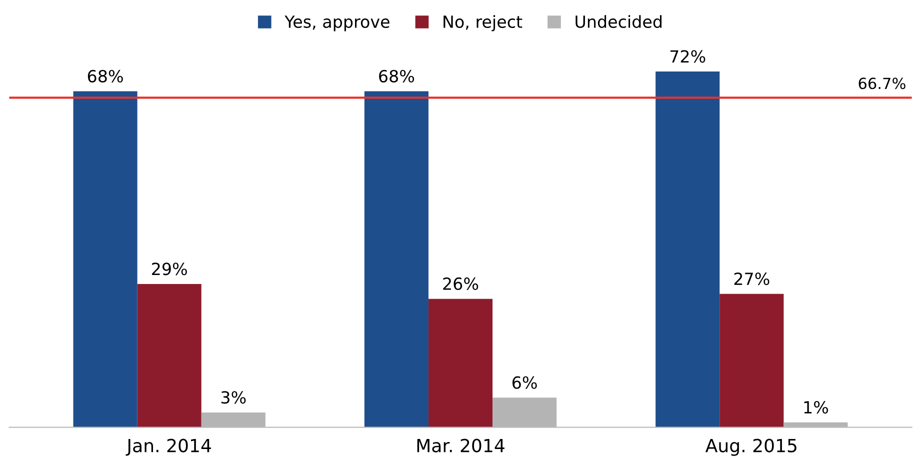 This screenshot has width=921, height=467. Describe the element at coordinates (752, 279) in the screenshot. I see `data-label: 27%` at that location.